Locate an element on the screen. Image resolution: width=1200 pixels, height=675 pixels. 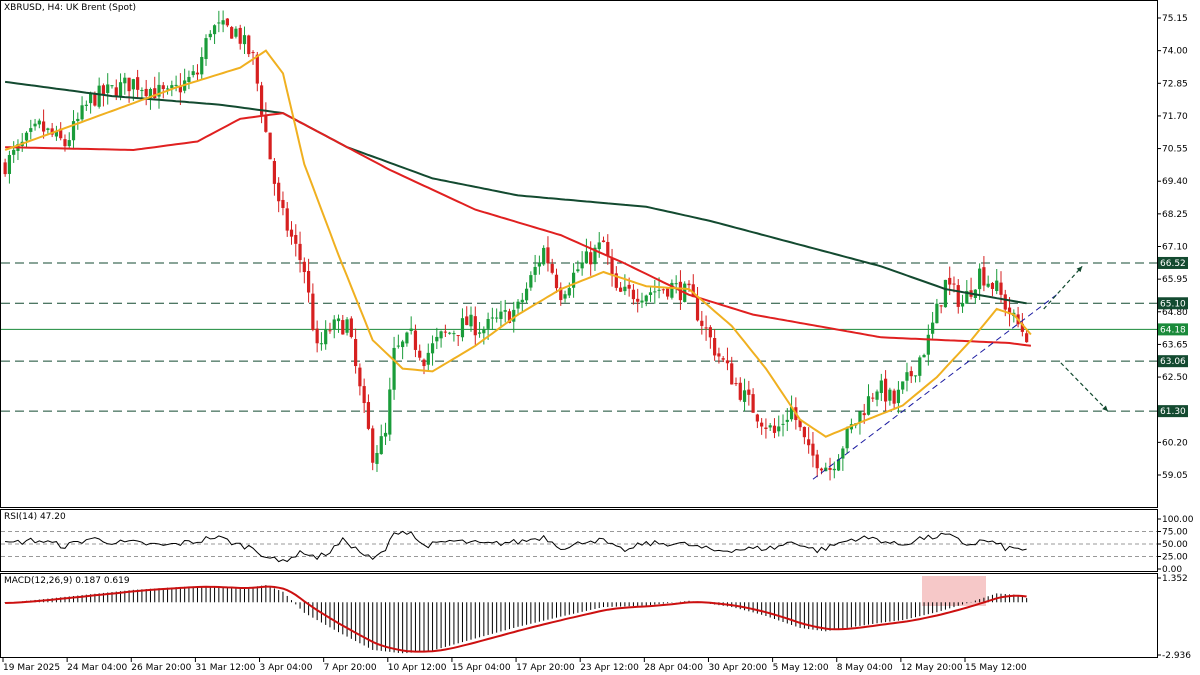
macd-histogram is located at coordinates (516, 619).